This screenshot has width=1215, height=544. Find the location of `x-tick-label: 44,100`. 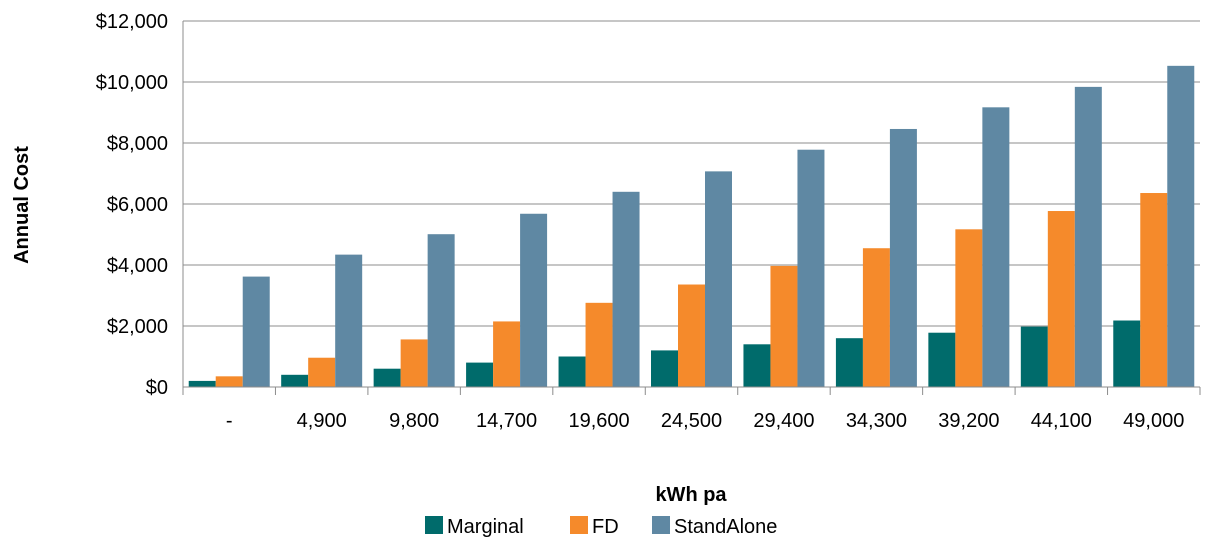

x-tick-label: 44,100 is located at coordinates (1061, 421).